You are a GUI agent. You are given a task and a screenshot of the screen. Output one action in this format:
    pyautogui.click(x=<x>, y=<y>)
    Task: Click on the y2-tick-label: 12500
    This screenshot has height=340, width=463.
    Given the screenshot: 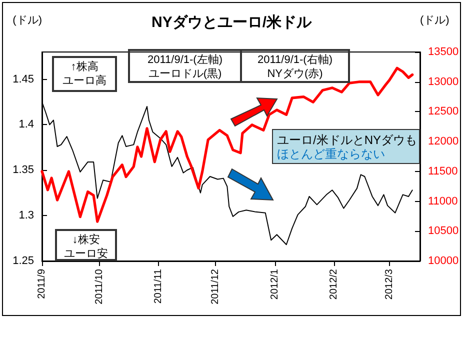 What is the action you would take?
    pyautogui.click(x=443, y=112)
    